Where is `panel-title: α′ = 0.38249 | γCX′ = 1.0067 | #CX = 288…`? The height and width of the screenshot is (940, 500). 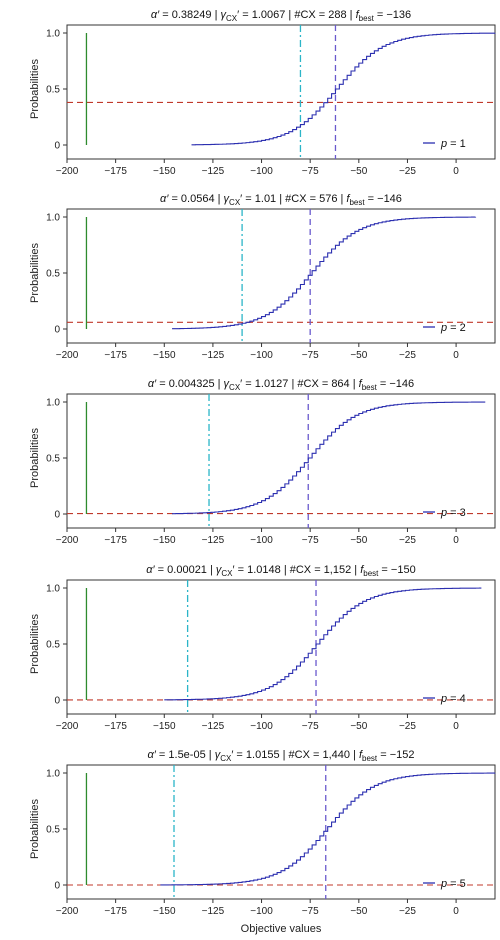 panel-title: α′ = 0.38249 | γCX′ = 1.0067 | #CX = 288… is located at coordinates (281, 16).